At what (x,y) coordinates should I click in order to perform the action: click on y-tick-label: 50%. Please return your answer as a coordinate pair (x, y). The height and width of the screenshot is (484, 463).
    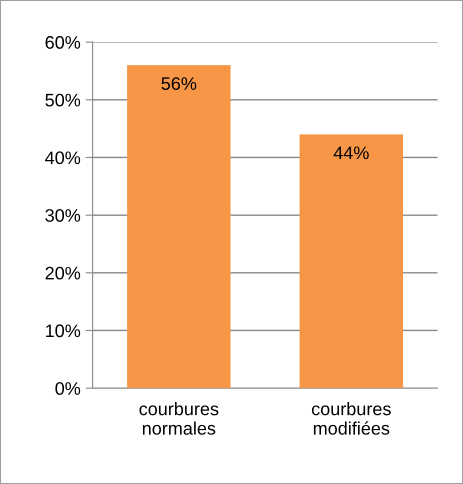
    Looking at the image, I should click on (62, 100).